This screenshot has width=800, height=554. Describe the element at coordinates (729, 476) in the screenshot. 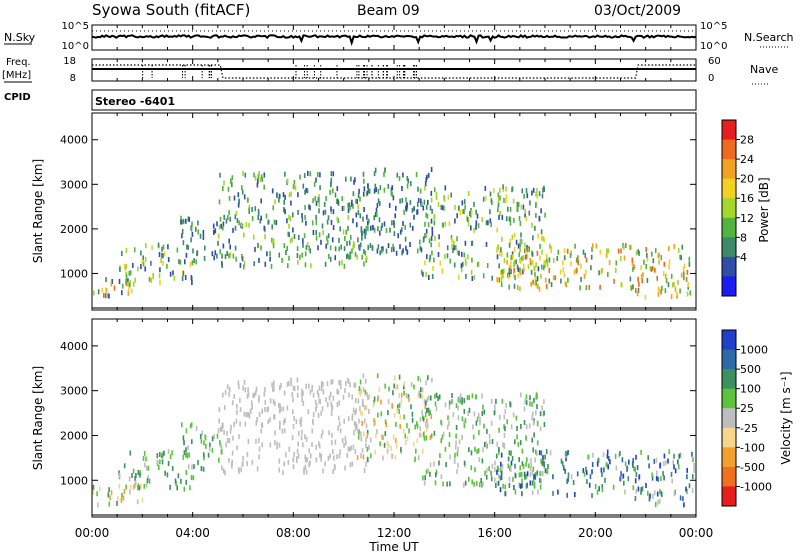

I see `velocity-colorbar-swatch` at that location.